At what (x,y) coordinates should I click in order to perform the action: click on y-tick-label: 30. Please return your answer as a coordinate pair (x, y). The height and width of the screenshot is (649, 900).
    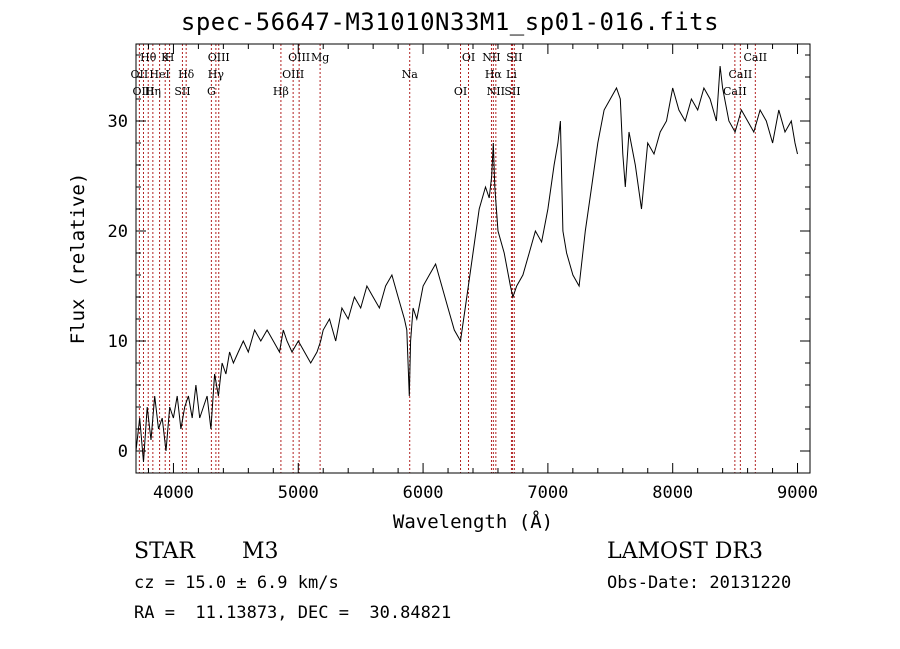
    Looking at the image, I should click on (118, 122).